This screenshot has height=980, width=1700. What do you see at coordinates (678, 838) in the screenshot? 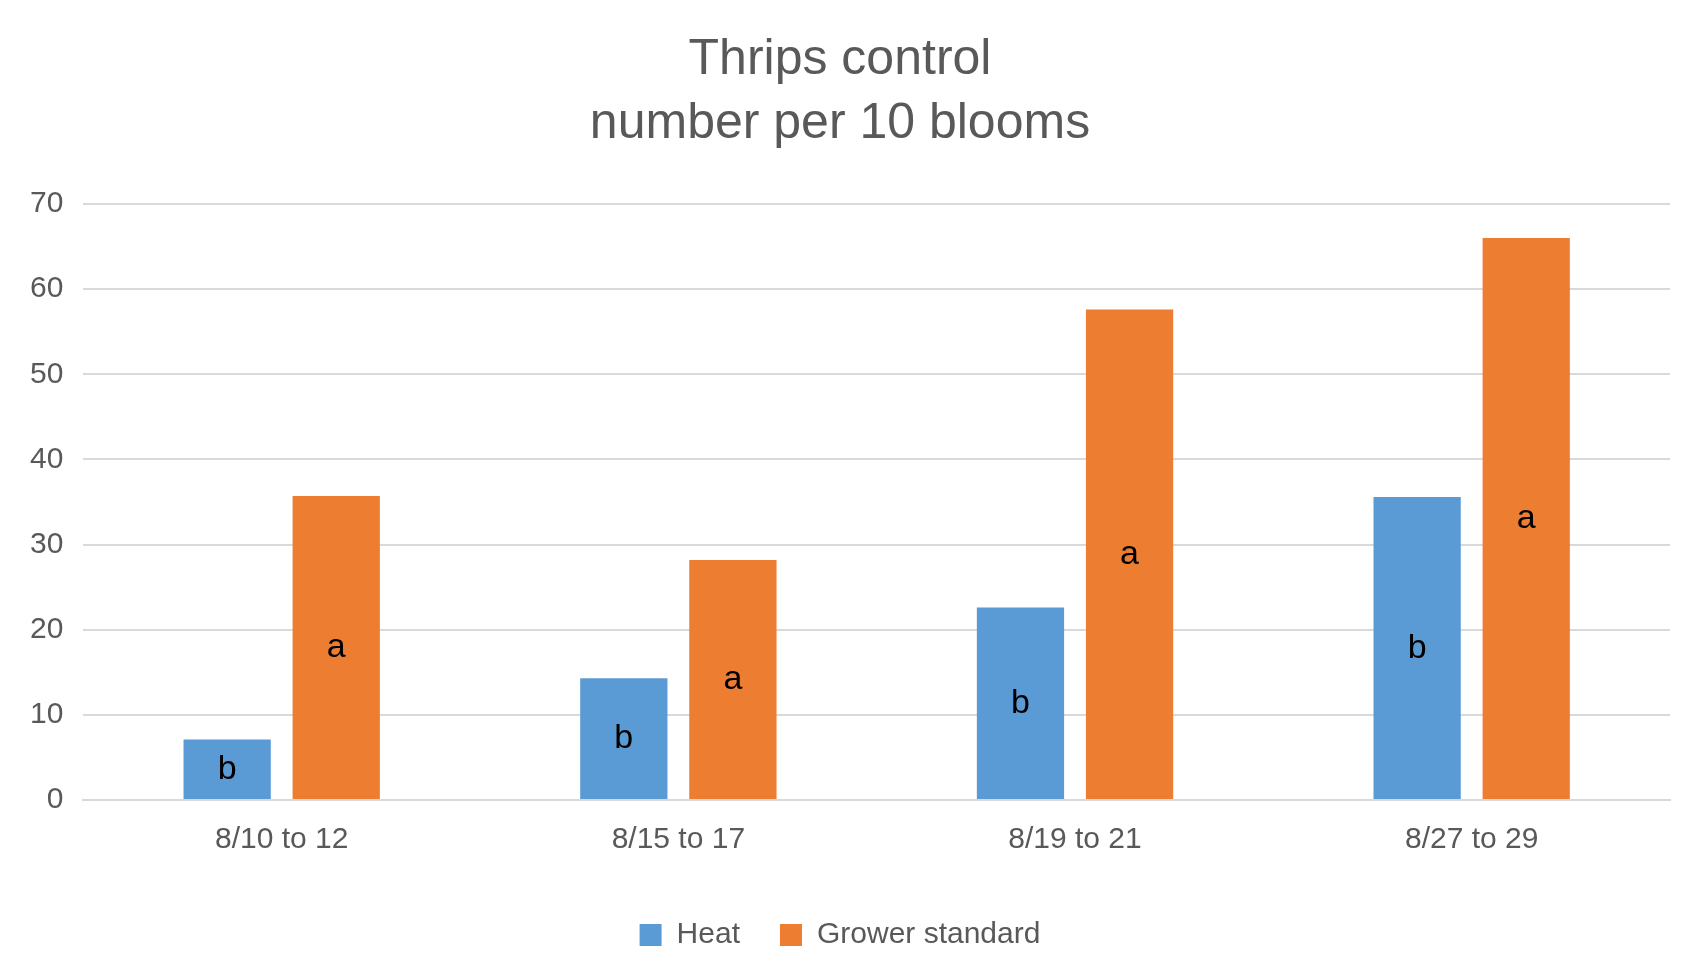
I see `x-tick-label: 8/15 to 17` at bounding box center [678, 838].